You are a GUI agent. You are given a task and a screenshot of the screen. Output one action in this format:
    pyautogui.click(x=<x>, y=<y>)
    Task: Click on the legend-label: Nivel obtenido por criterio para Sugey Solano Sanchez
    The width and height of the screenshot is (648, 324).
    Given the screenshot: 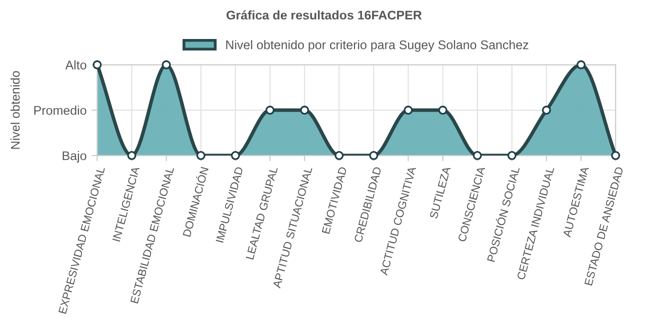 What is the action you would take?
    pyautogui.click(x=377, y=46)
    